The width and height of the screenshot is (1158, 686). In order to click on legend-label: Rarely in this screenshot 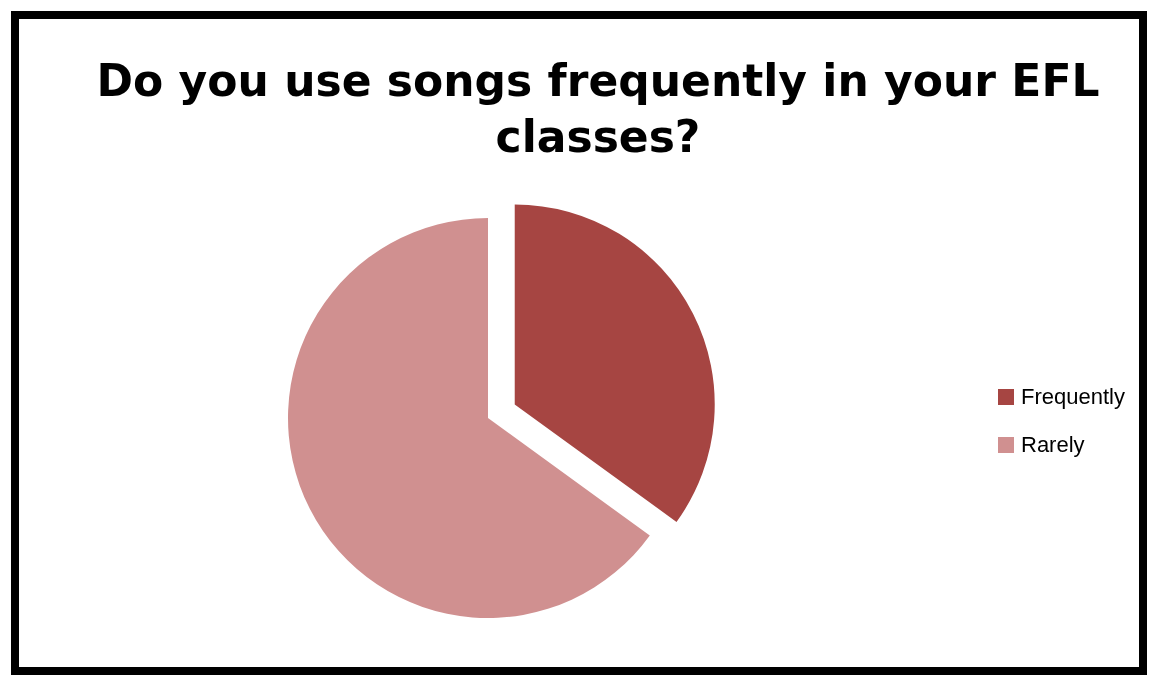, I will do `click(1053, 444)`.